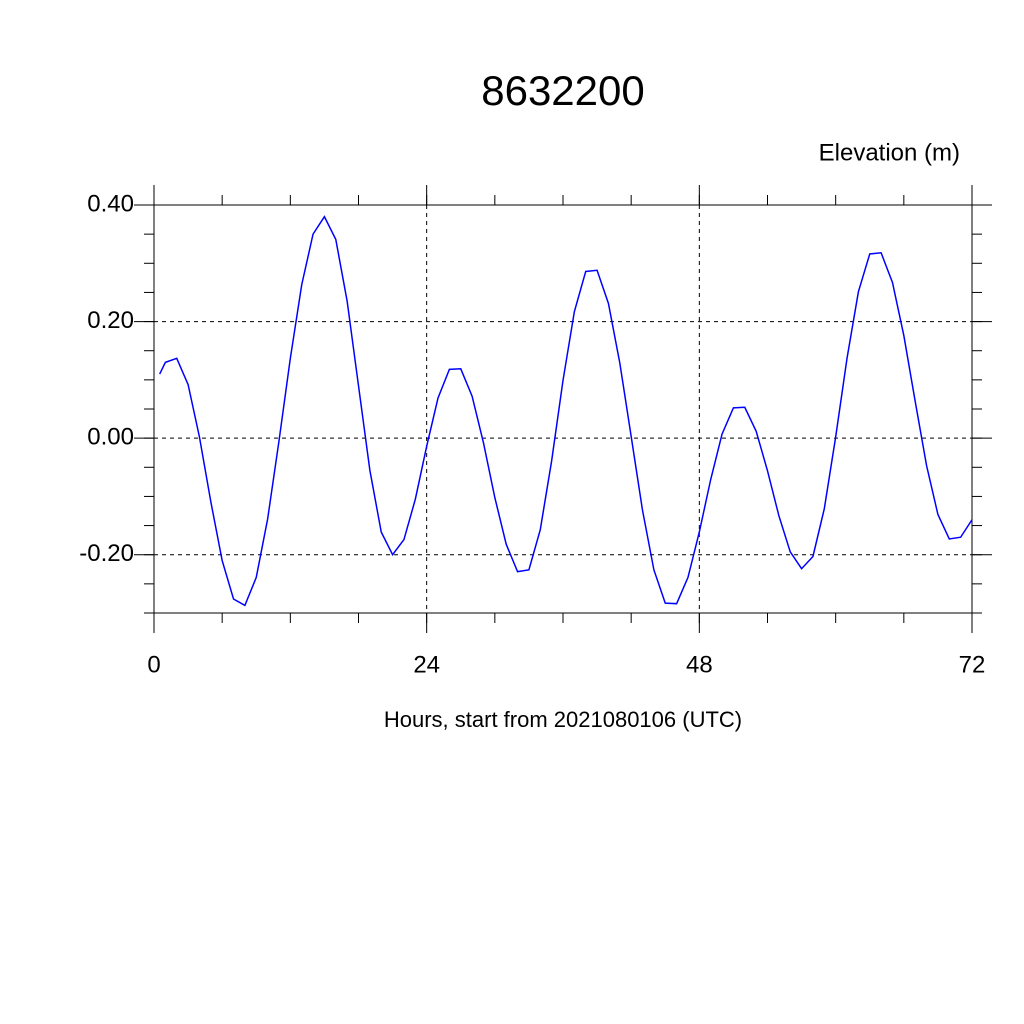 This screenshot has height=1024, width=1024. I want to click on x-tick-label: 72, so click(972, 664).